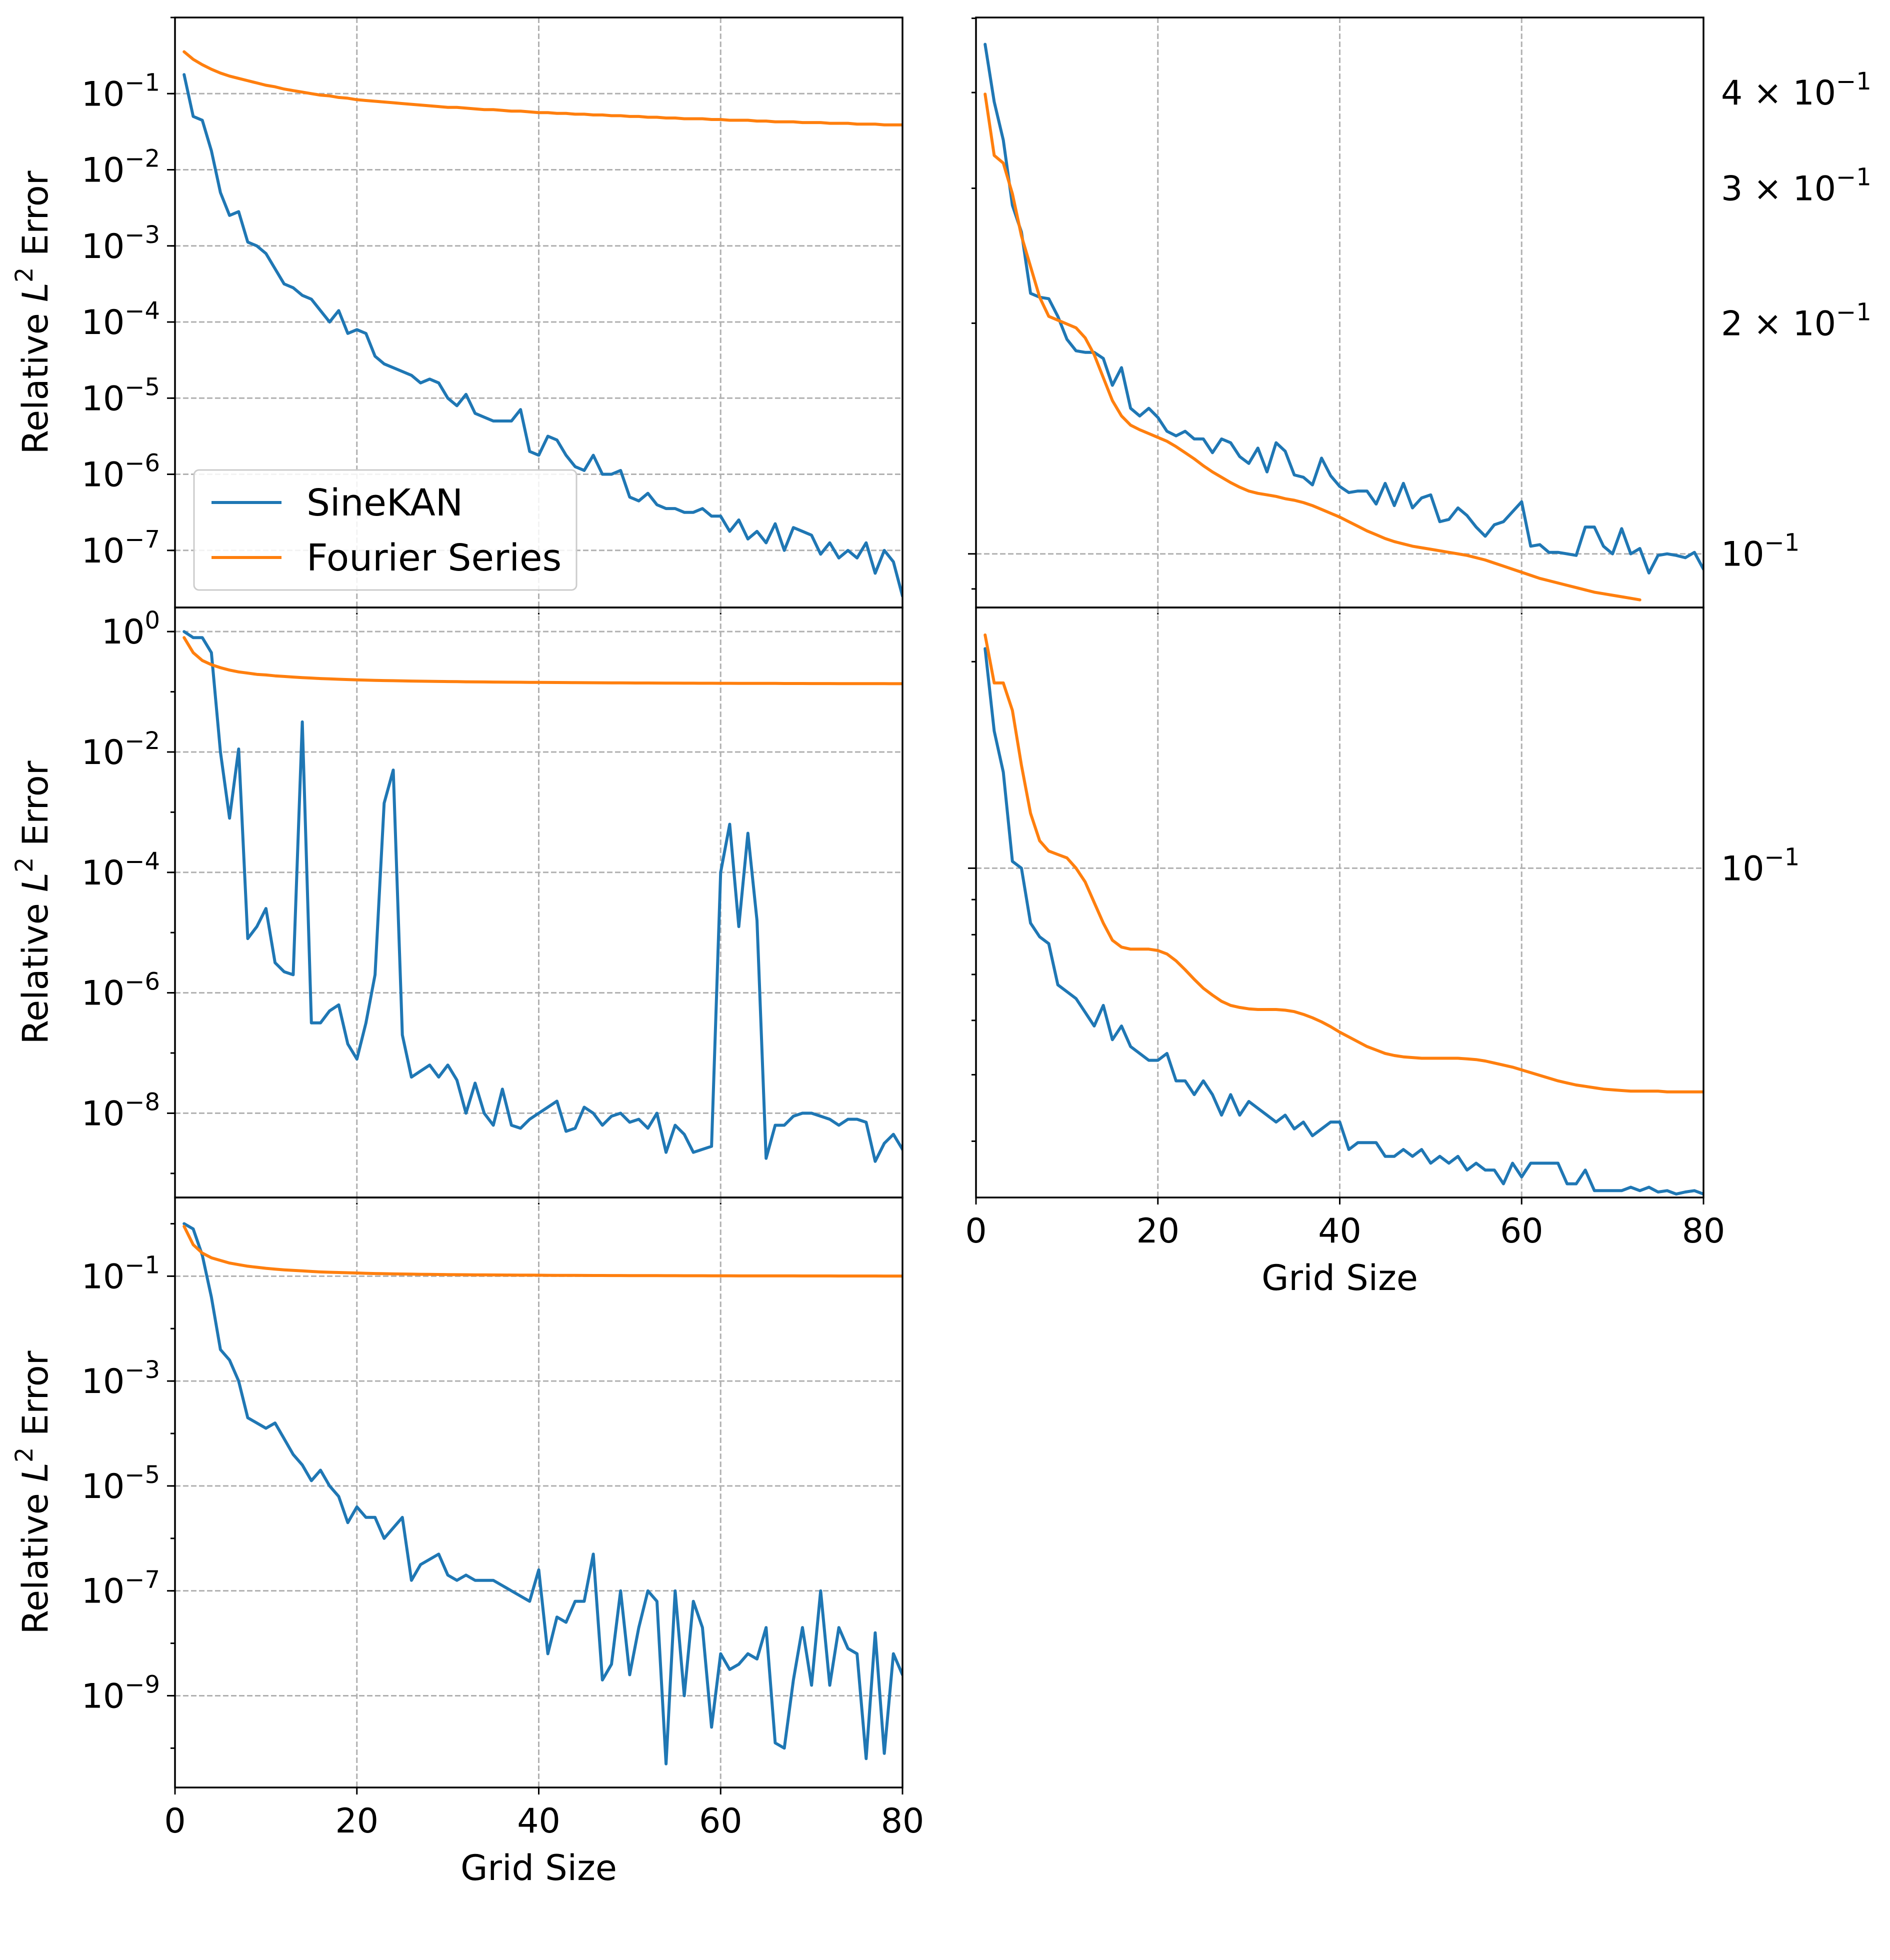 This screenshot has height=1960, width=1890. Describe the element at coordinates (131, 629) in the screenshot. I see `y-tick-label: 10⁰` at that location.